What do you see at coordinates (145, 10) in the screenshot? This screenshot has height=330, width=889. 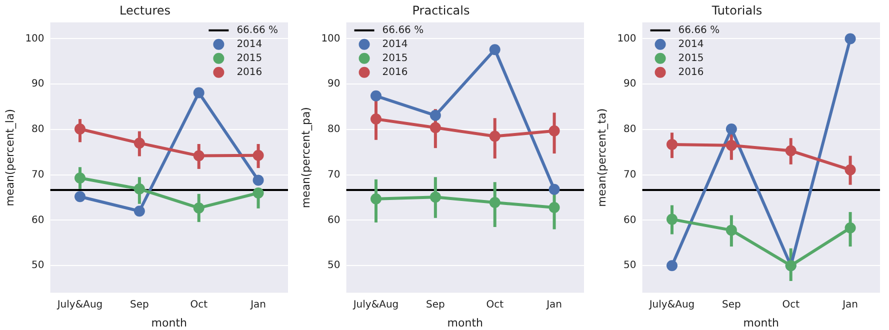 I see `chart-title: Lectures` at bounding box center [145, 10].